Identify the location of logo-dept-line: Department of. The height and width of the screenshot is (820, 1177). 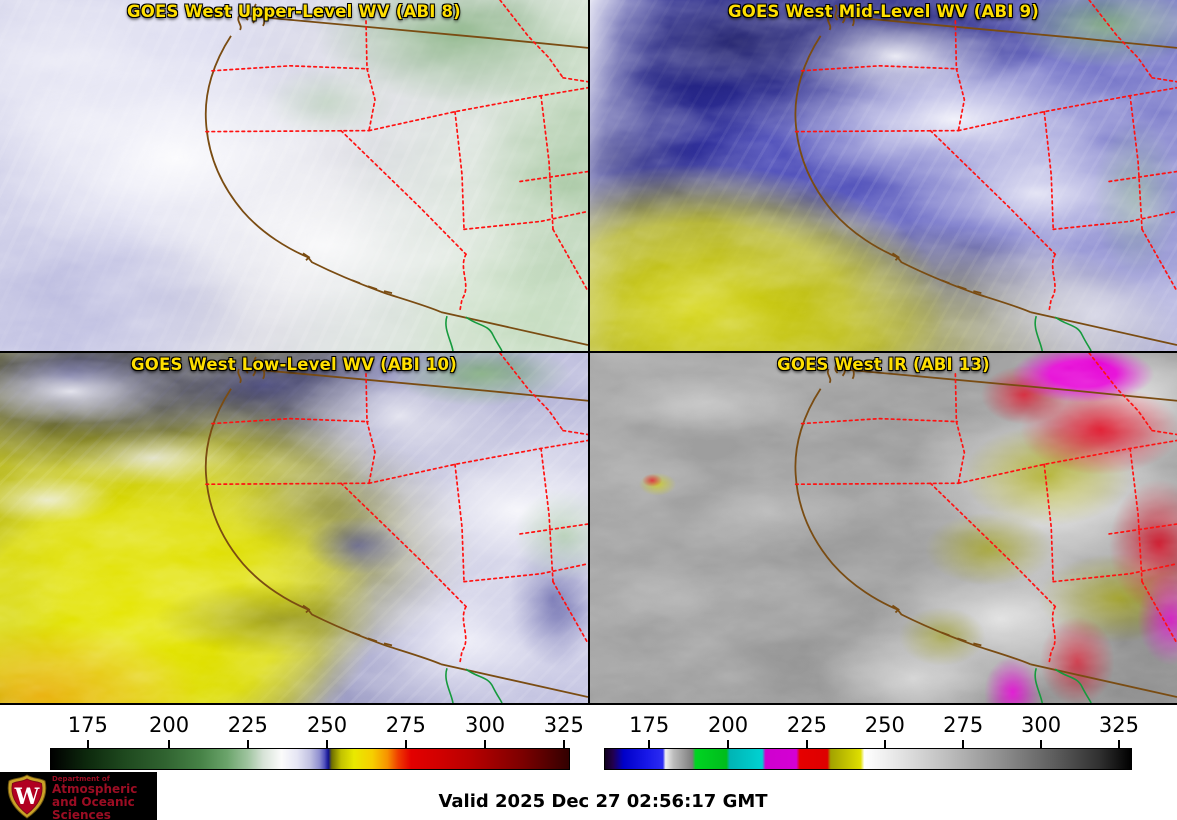
(81, 779).